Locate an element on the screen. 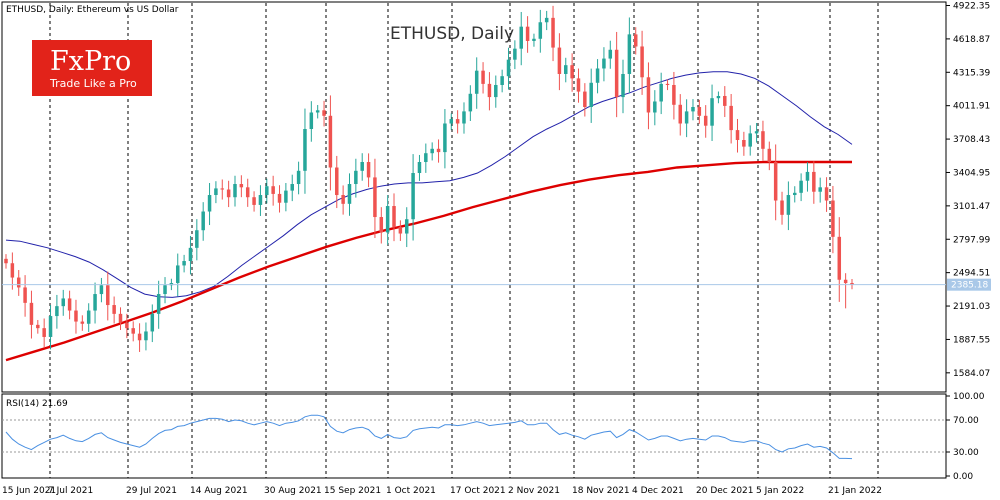 This screenshot has width=1000, height=500. date-tick-label: 20 Dec 2021 is located at coordinates (725, 491).